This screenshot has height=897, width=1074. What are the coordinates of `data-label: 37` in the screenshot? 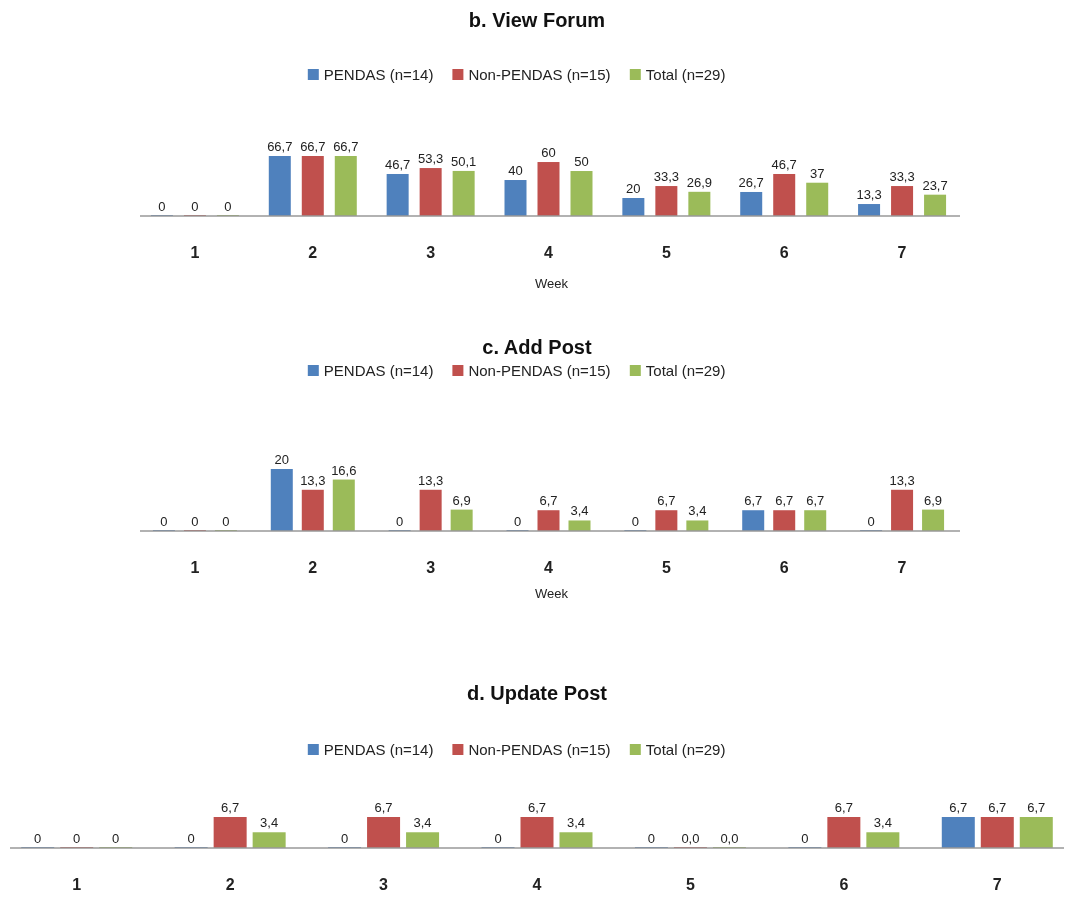 It's located at (817, 173).